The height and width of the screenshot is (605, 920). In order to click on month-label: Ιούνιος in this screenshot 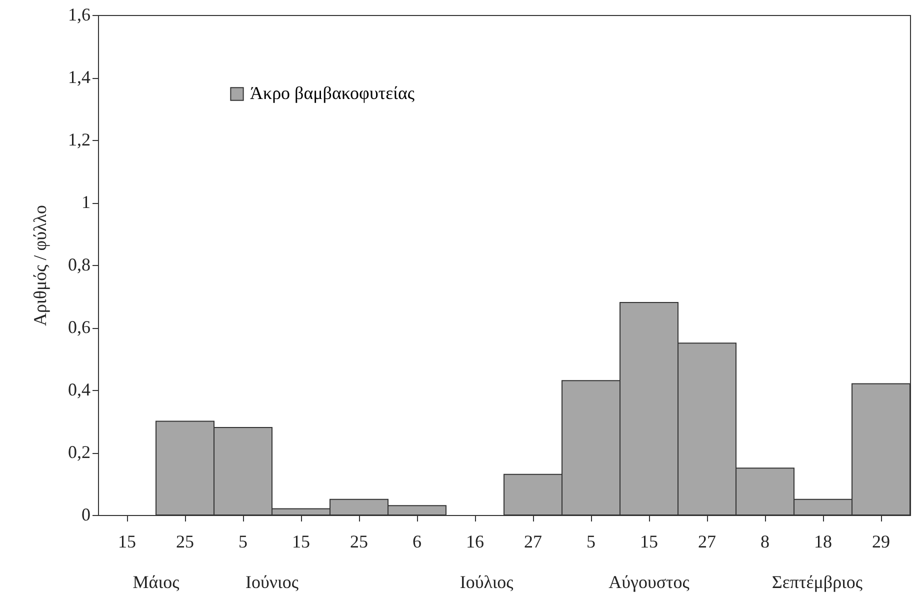, I will do `click(272, 582)`.